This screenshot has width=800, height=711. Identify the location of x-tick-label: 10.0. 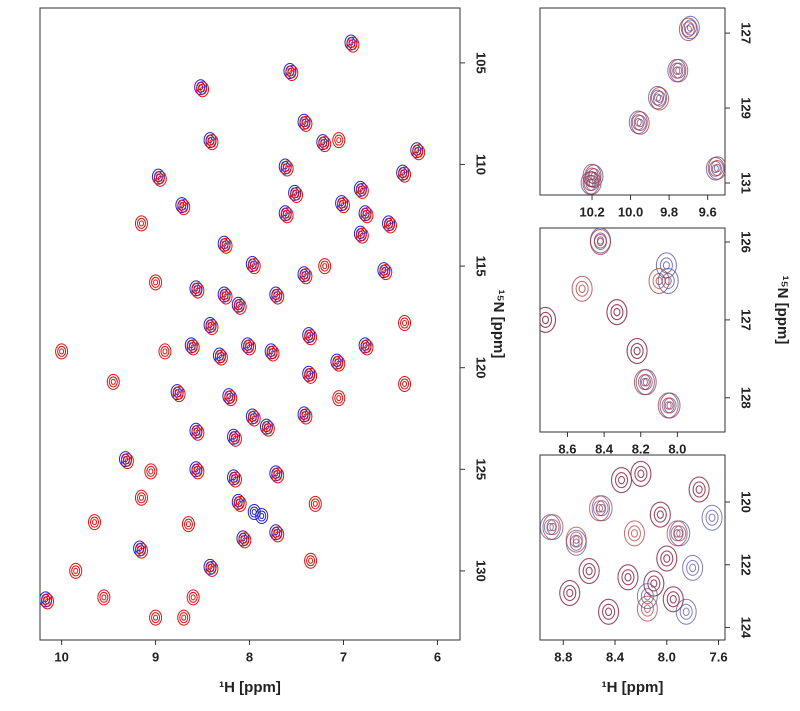
(630, 211).